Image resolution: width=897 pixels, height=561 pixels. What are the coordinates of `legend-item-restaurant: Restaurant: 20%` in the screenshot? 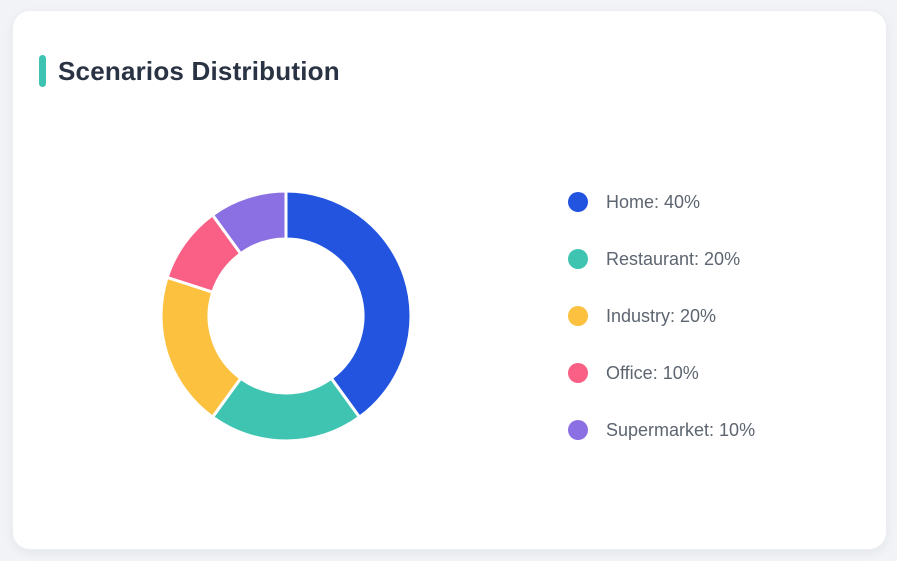 It's located at (661, 259).